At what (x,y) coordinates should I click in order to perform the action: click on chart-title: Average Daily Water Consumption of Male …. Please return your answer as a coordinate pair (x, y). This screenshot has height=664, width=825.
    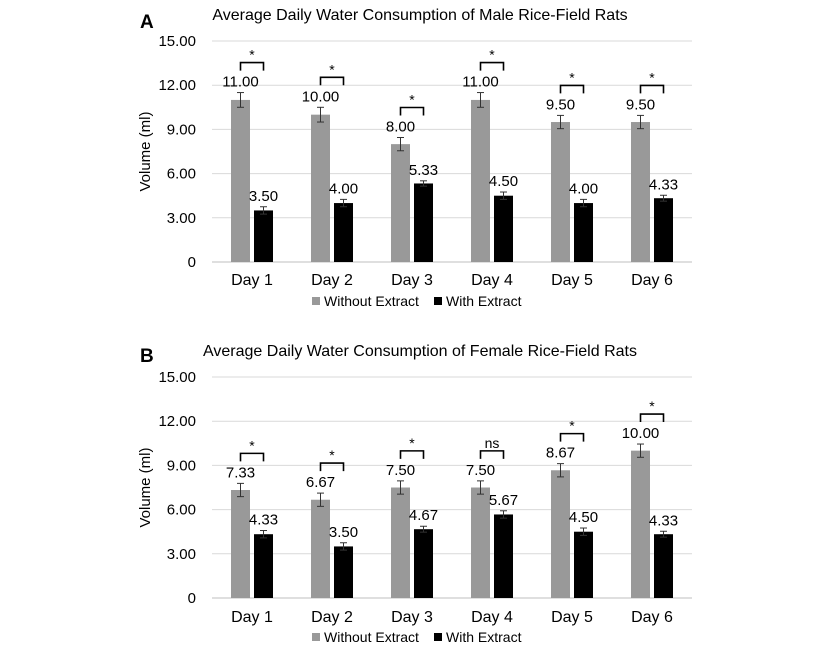
    Looking at the image, I should click on (419, 15).